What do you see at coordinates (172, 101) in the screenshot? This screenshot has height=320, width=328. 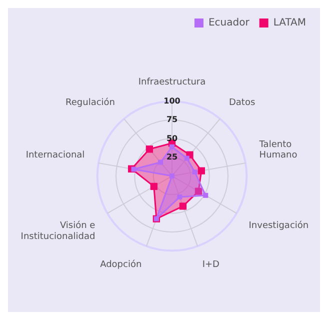 I see `y-tick-label: 100` at bounding box center [172, 101].